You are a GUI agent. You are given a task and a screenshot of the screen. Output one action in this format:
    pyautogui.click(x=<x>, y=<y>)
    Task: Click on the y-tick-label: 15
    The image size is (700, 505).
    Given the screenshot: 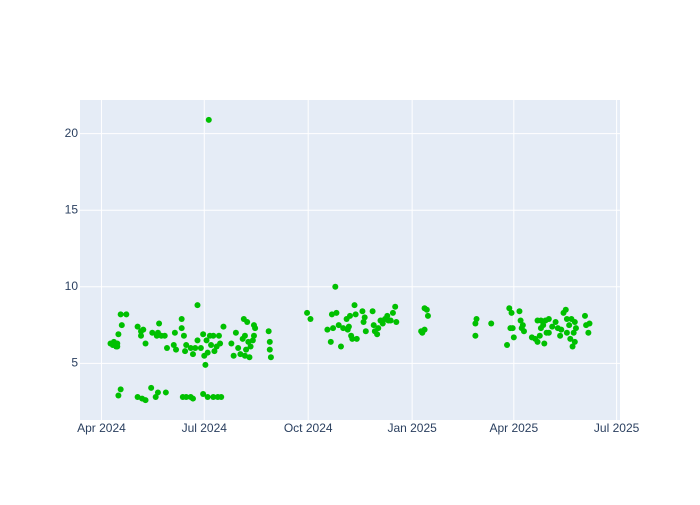 What is the action you would take?
    pyautogui.click(x=72, y=209)
    